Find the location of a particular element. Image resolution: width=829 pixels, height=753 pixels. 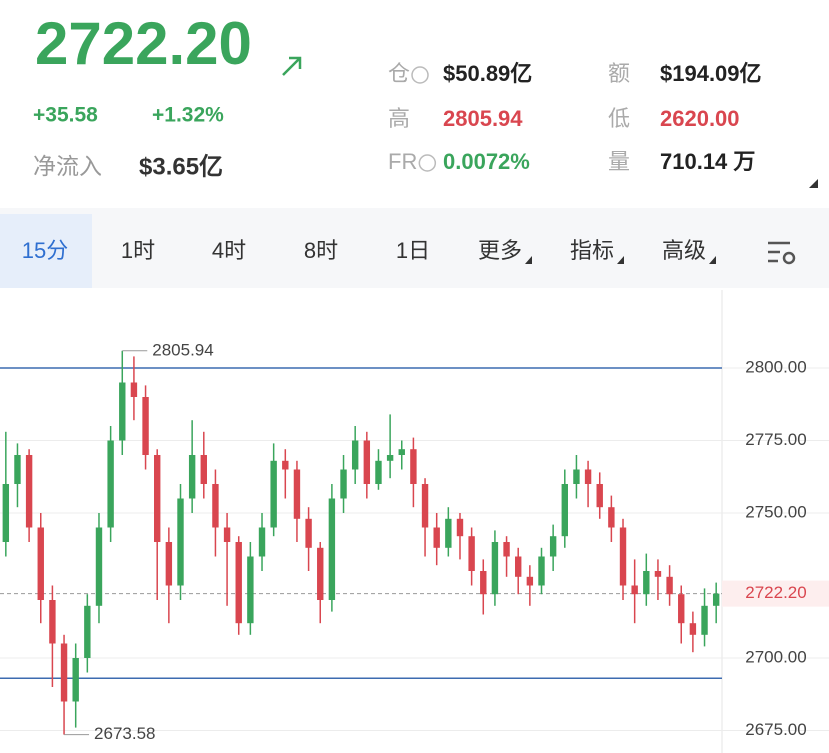

stat-label: 额 is located at coordinates (619, 73).